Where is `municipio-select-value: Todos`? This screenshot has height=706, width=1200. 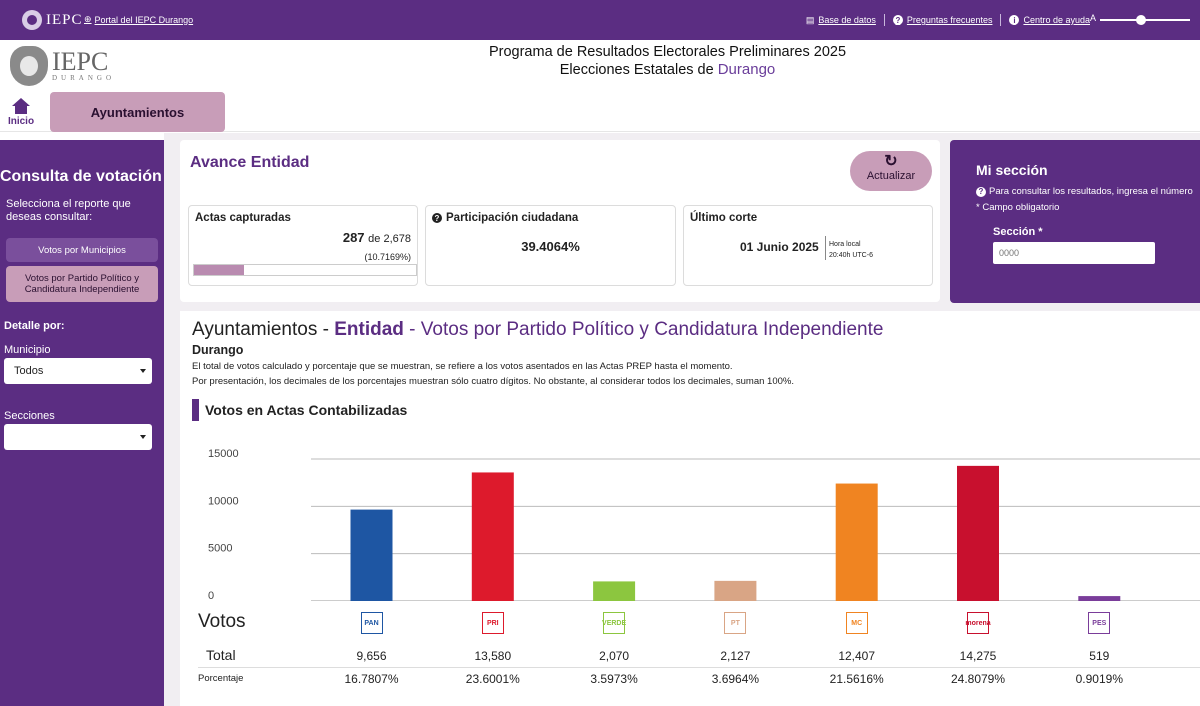 municipio-select-value: Todos is located at coordinates (29, 371).